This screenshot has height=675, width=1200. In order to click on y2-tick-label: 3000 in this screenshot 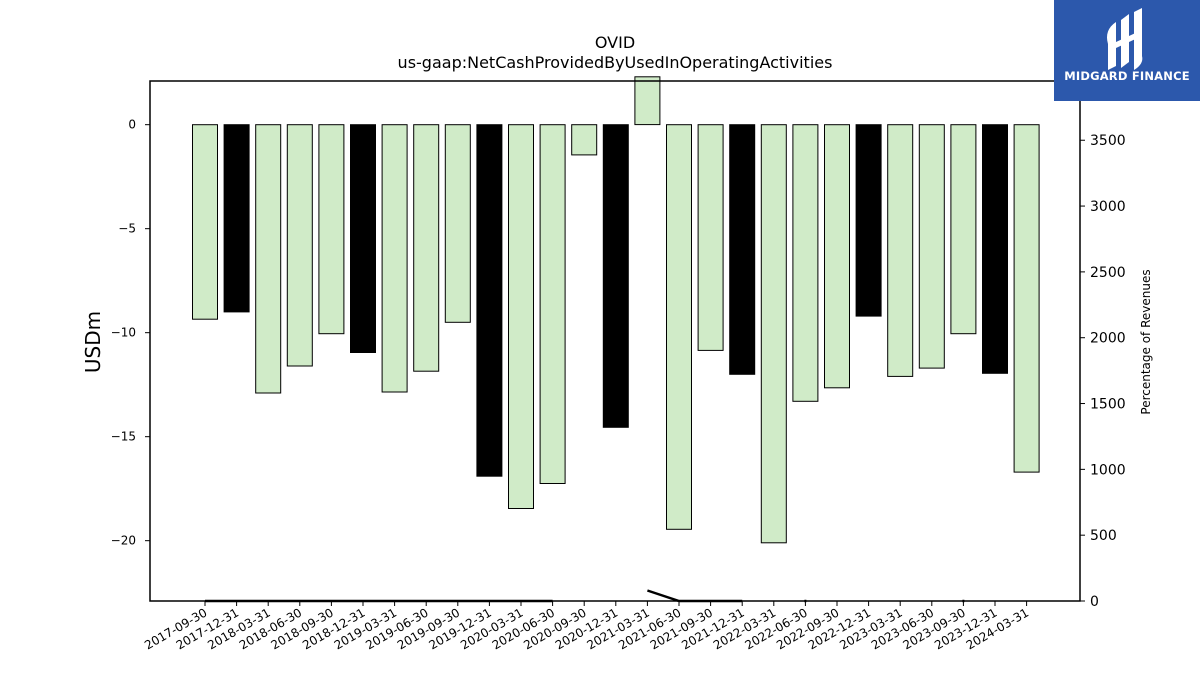, I will do `click(1108, 207)`.